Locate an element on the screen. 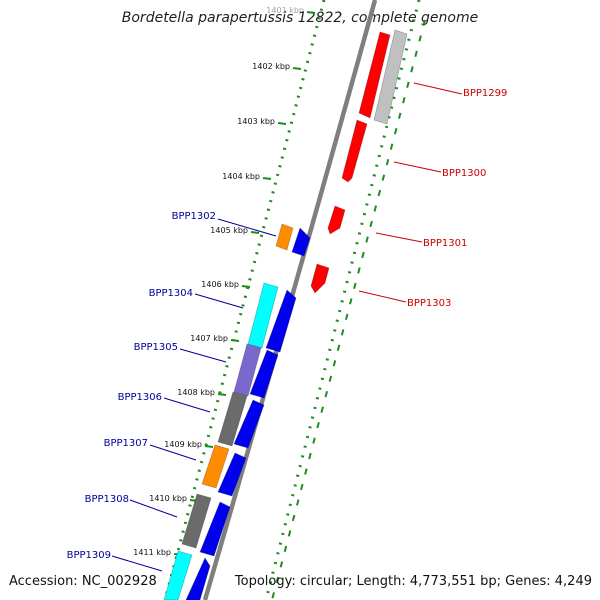  gene-bpp1306 is located at coordinates (249, 424).